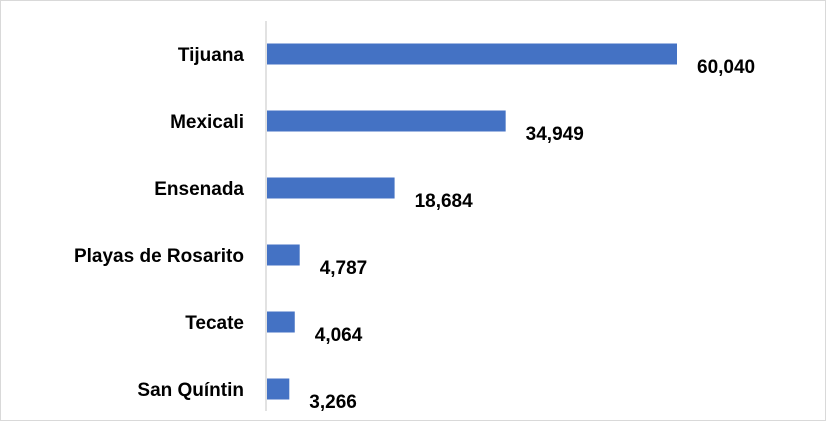 This screenshot has width=826, height=422. I want to click on value-label: 34,949, so click(555, 134).